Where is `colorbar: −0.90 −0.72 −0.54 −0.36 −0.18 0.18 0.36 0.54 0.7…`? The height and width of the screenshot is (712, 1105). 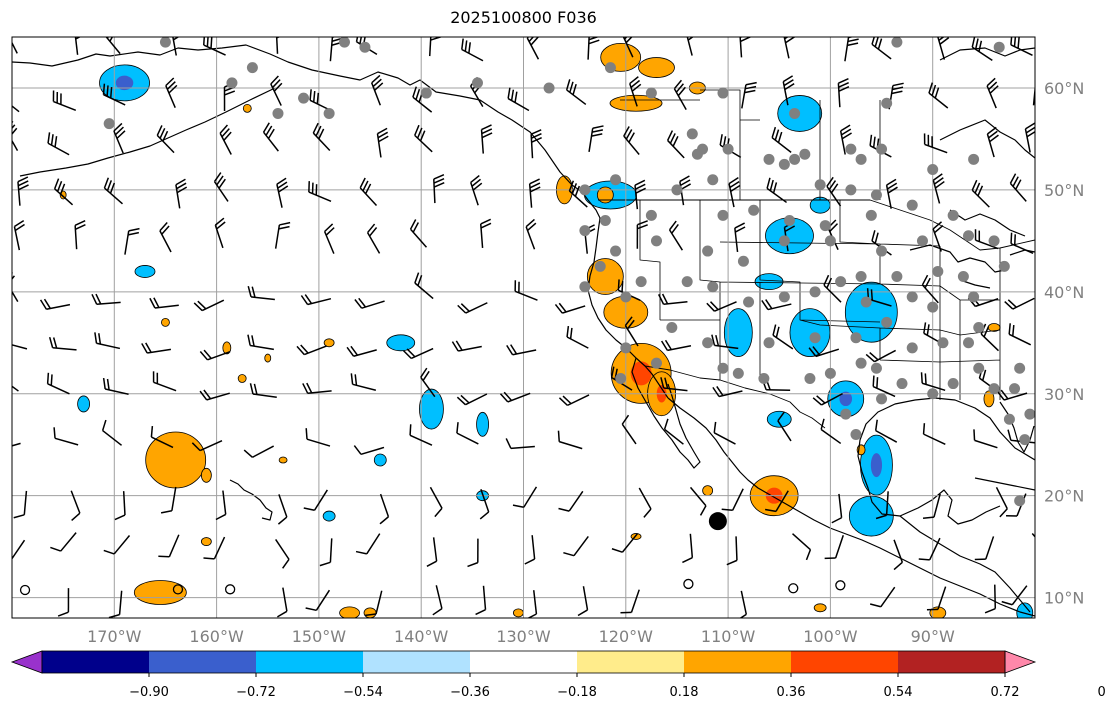 colorbar: −0.90 −0.72 −0.54 −0.36 −0.18 0.18 0.36 0.54 0.7… is located at coordinates (557, 675).